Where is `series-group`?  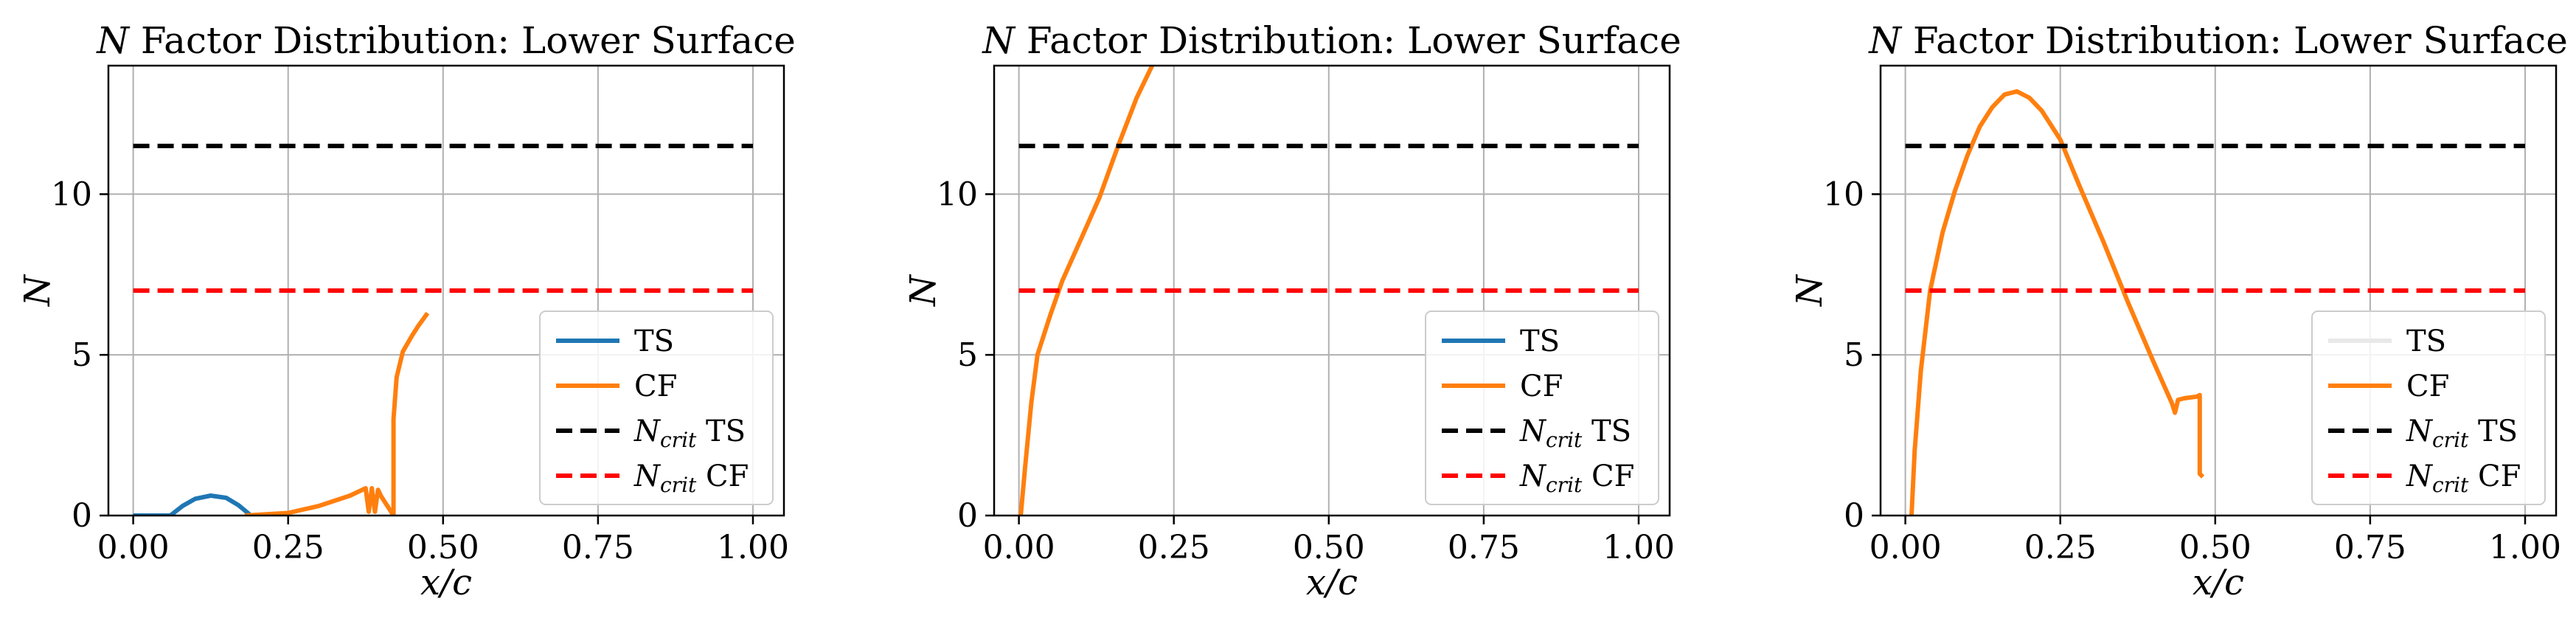
series-group is located at coordinates (443, 329).